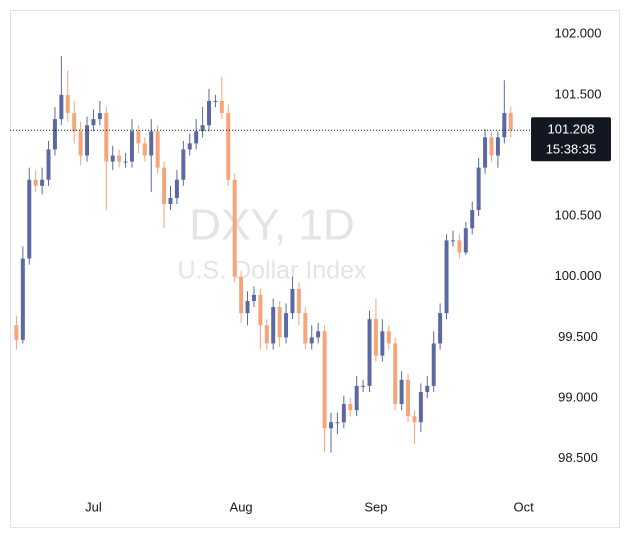  I want to click on last-price-label: 101.208, so click(571, 129).